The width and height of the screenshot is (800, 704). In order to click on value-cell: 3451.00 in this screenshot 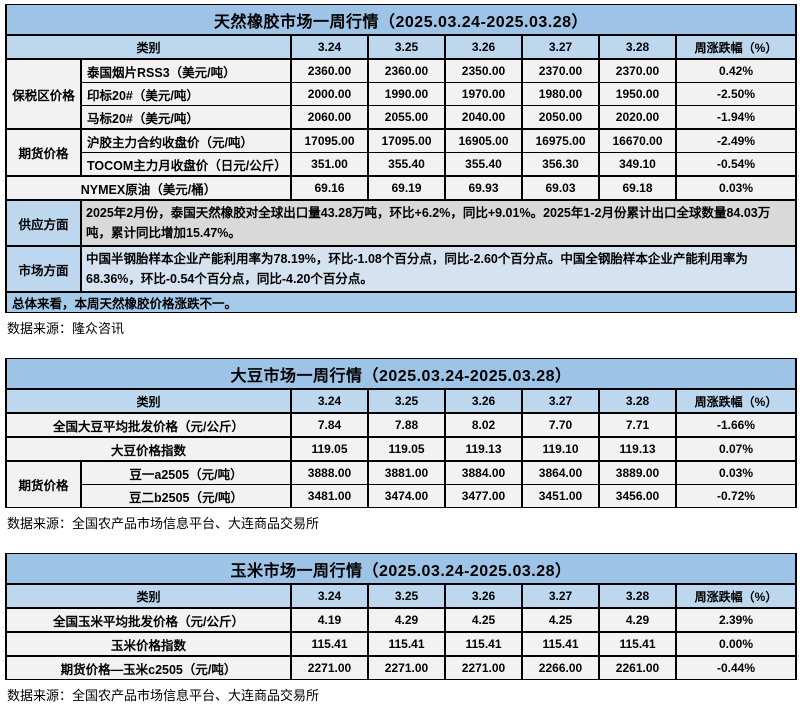, I will do `click(560, 496)`.